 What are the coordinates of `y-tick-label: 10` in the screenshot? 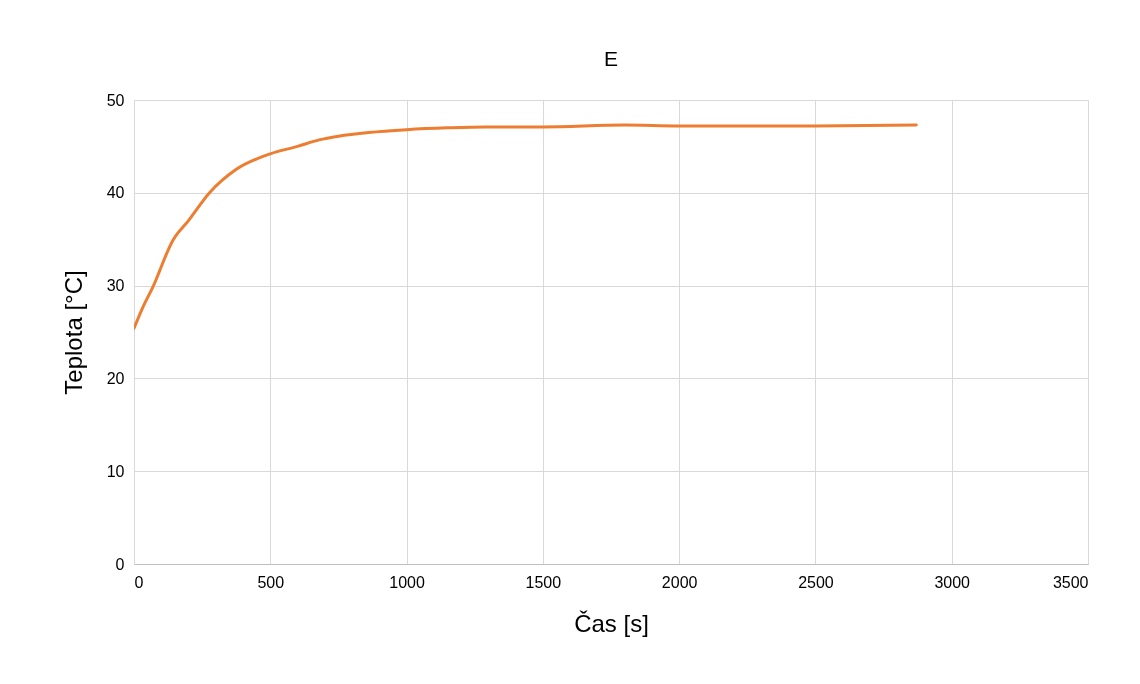 It's located at (115, 471).